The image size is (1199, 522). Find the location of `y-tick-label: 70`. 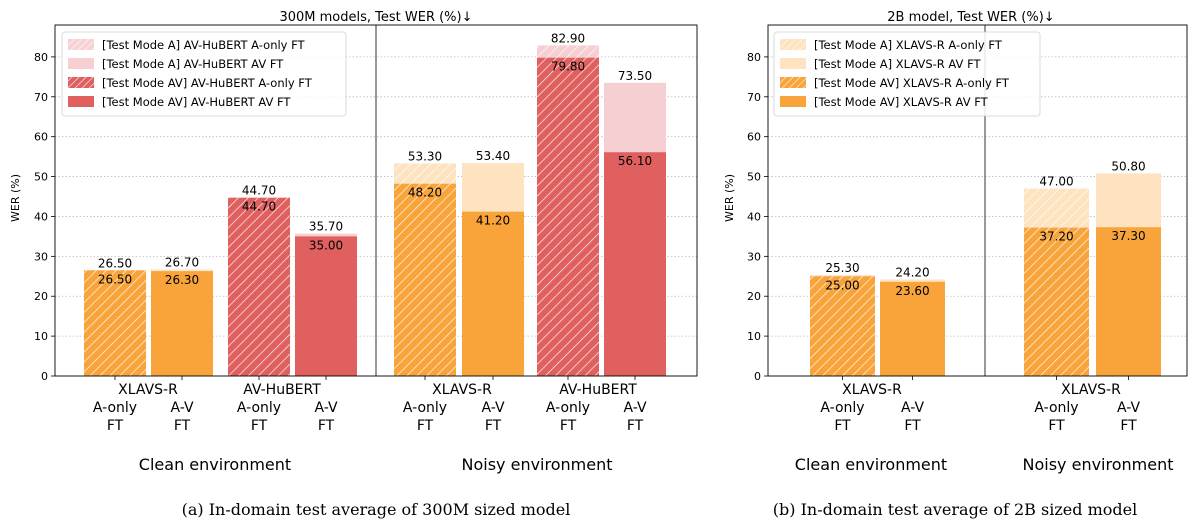

y-tick-label: 70 is located at coordinates (754, 97).